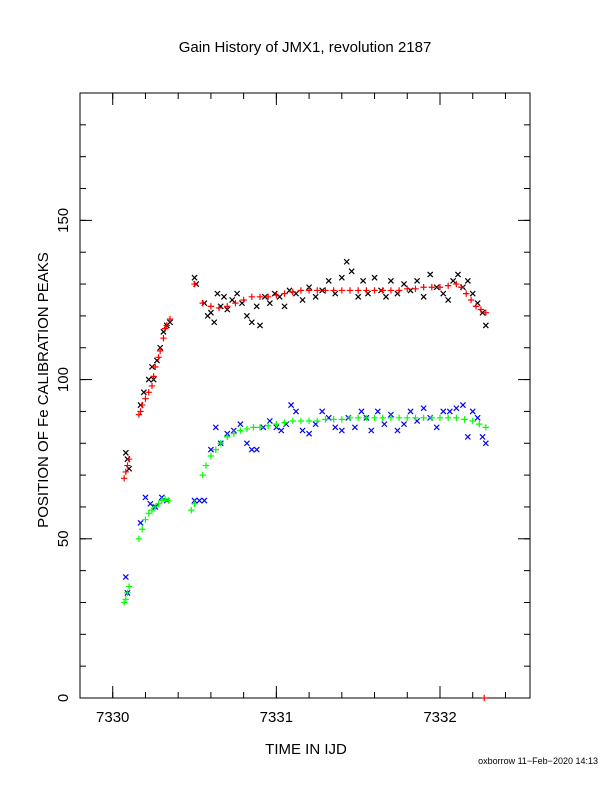  What do you see at coordinates (306, 749) in the screenshot?
I see `x-axis-label: TIME IN IJD` at bounding box center [306, 749].